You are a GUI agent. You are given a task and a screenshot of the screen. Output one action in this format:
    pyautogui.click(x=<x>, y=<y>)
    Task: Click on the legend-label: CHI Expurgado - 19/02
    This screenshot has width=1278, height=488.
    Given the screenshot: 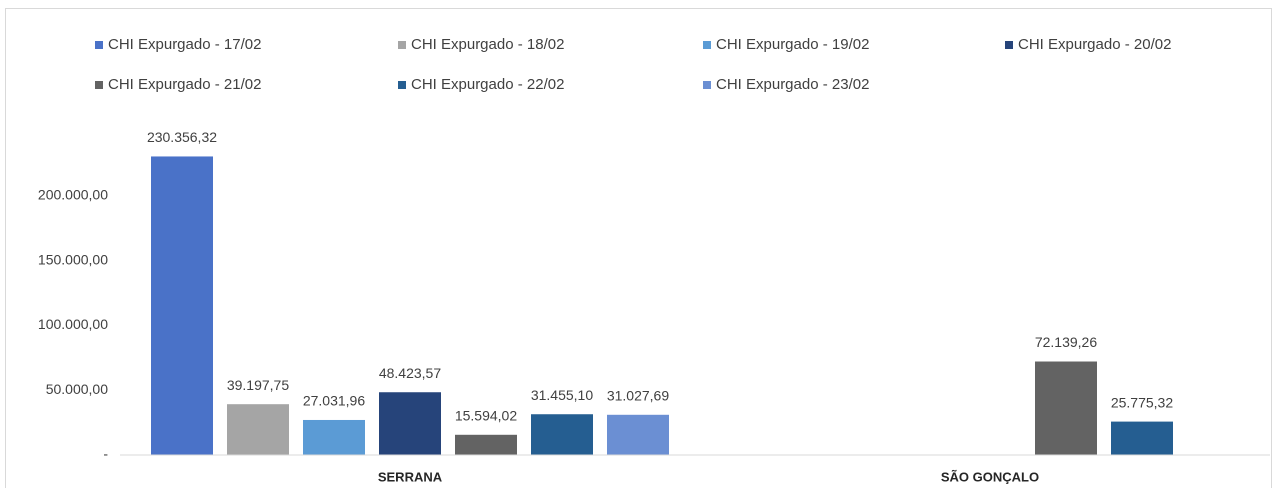 What is the action you would take?
    pyautogui.click(x=792, y=44)
    